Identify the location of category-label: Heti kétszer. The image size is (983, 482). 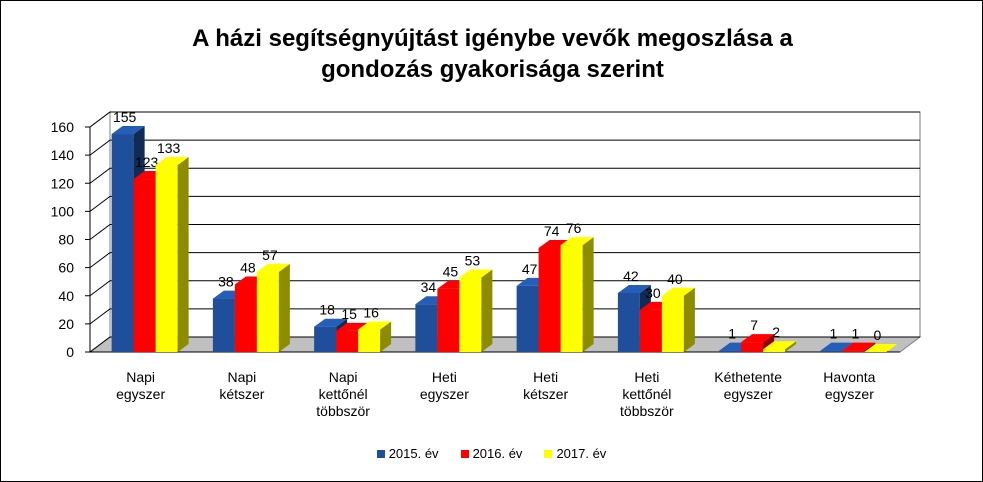
(545, 385).